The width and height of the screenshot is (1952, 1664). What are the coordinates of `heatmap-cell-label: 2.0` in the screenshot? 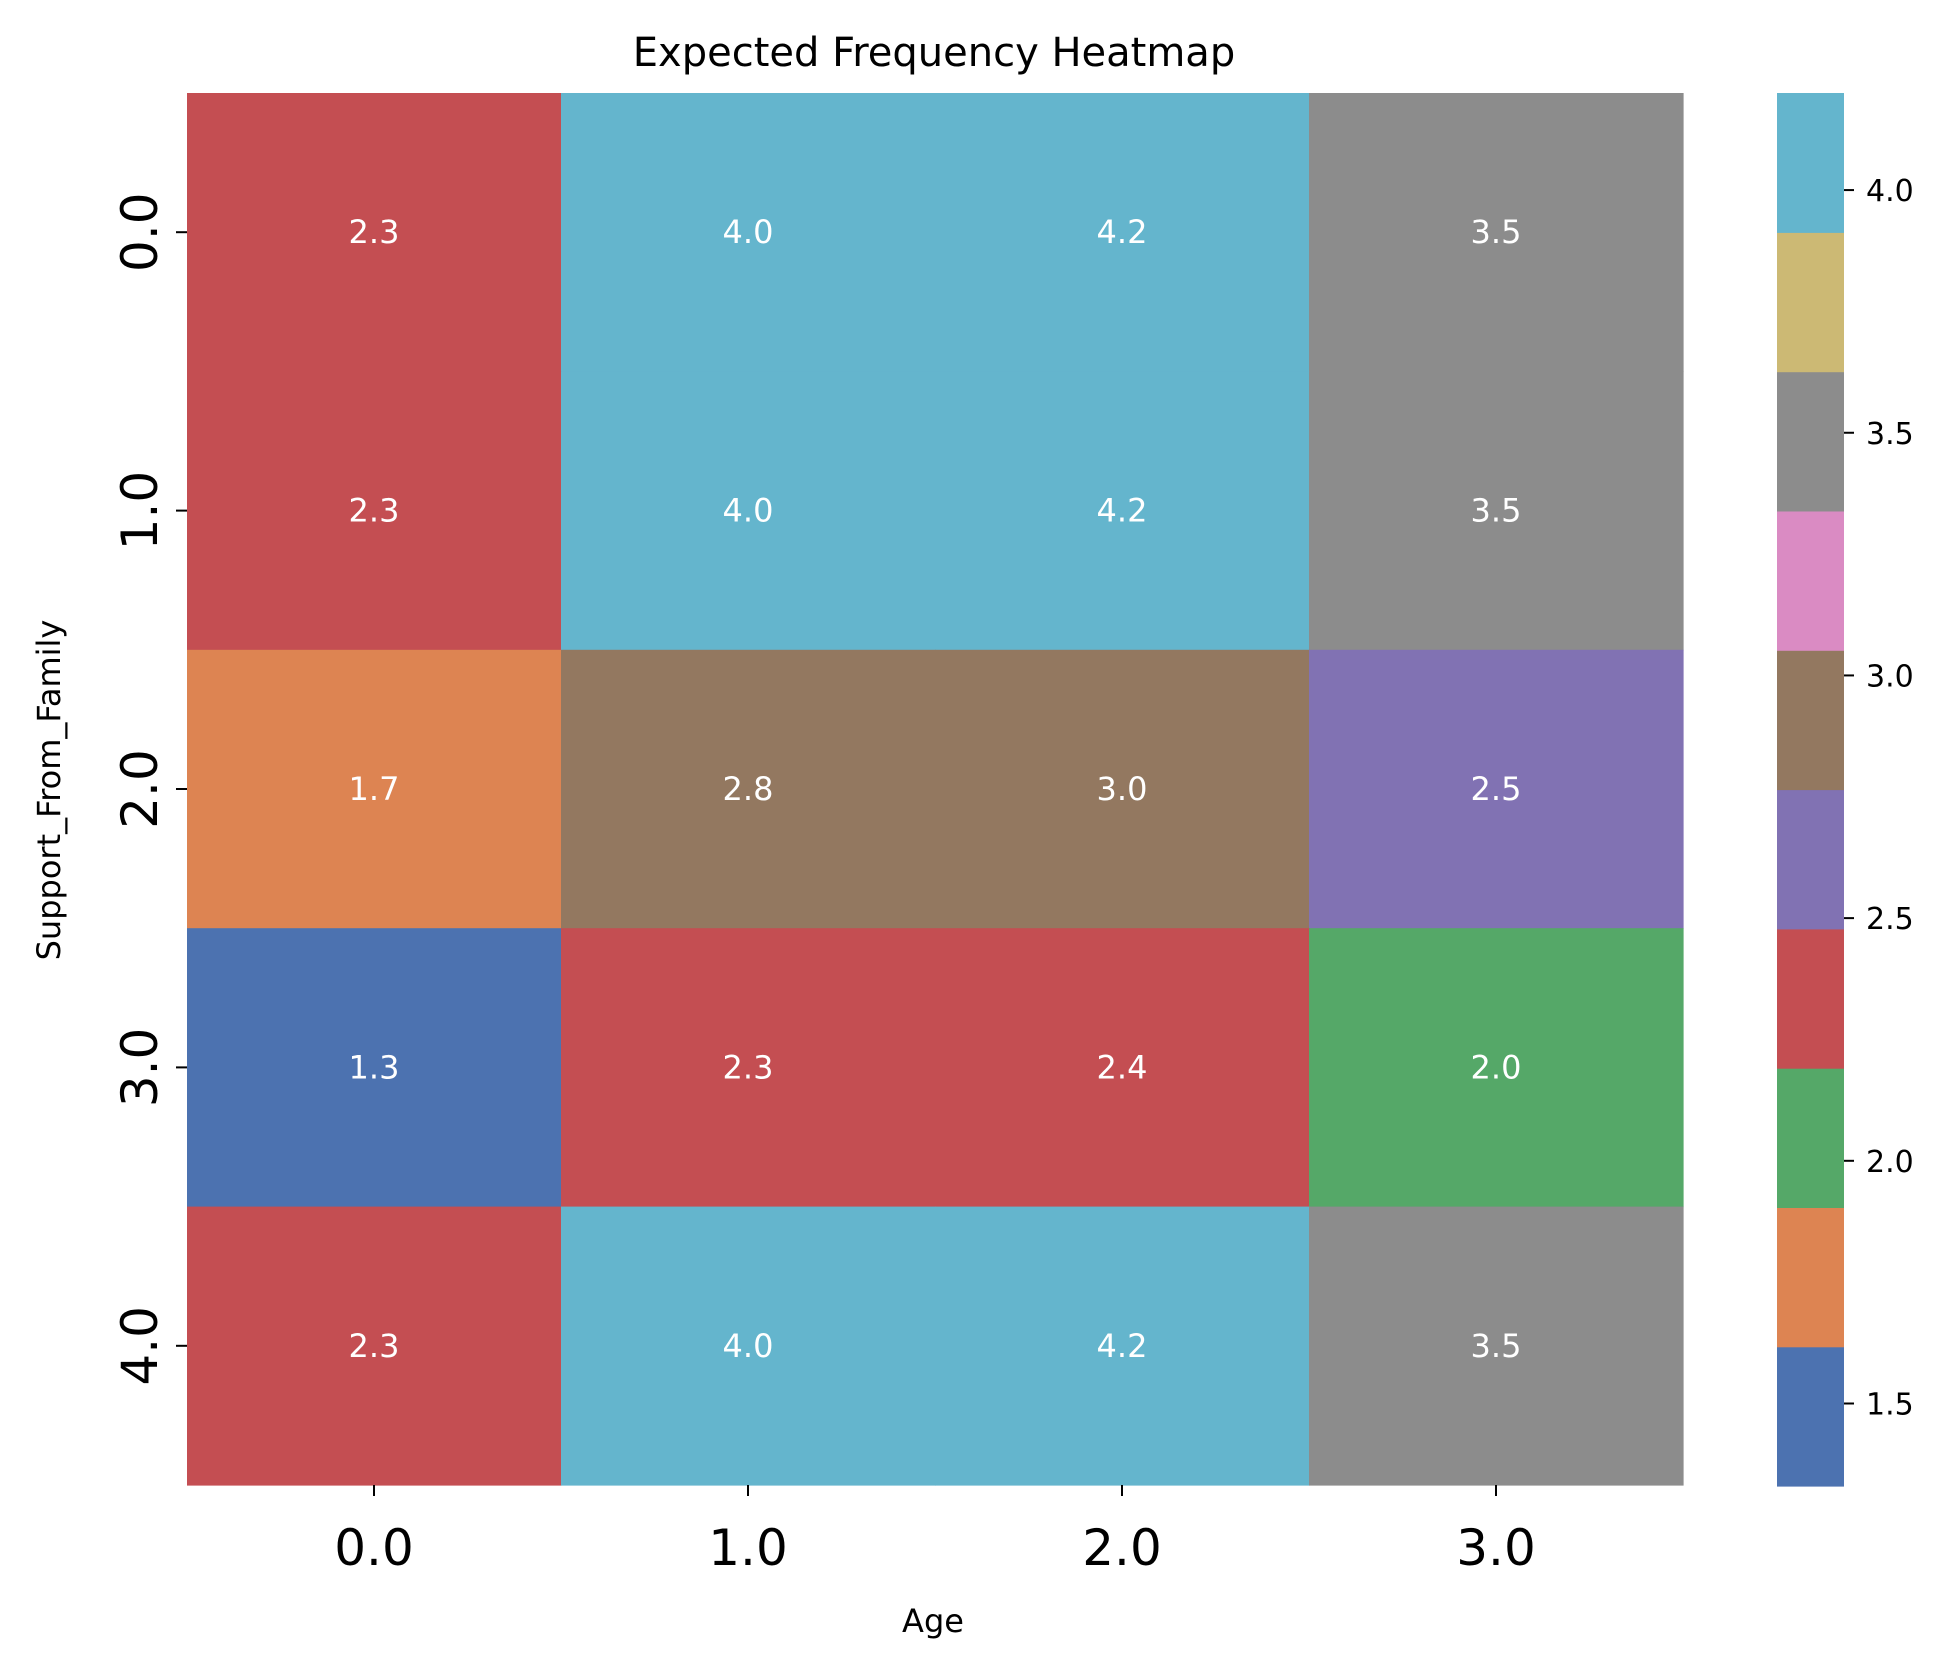 It's located at (1496, 1067).